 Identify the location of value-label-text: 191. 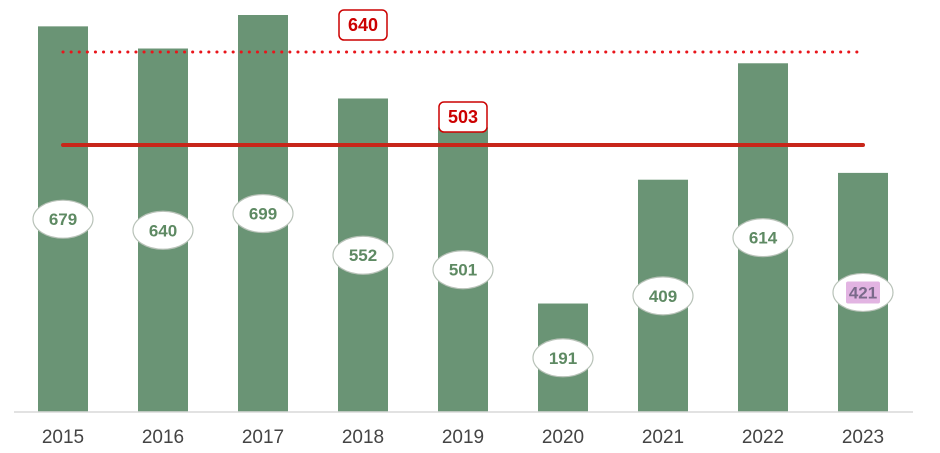
(563, 358).